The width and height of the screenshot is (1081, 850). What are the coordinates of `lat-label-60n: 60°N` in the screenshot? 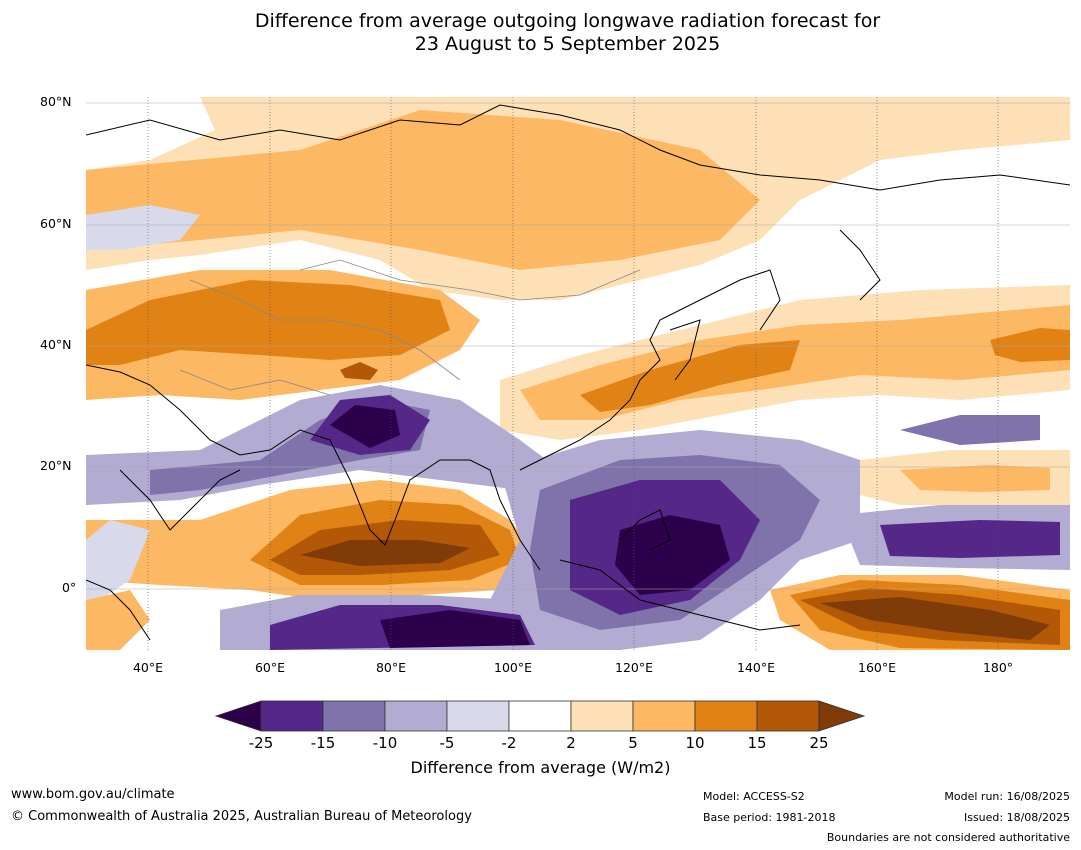 It's located at (56, 223).